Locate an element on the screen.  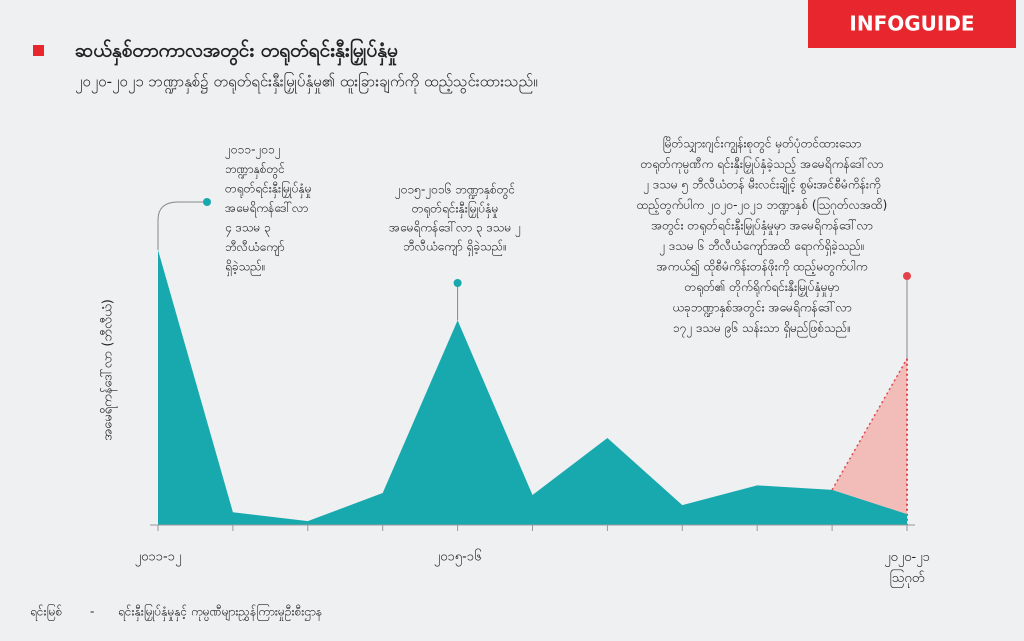
annotation: ဘဏ္ဍာနှစ်တွင် is located at coordinates (255, 170).